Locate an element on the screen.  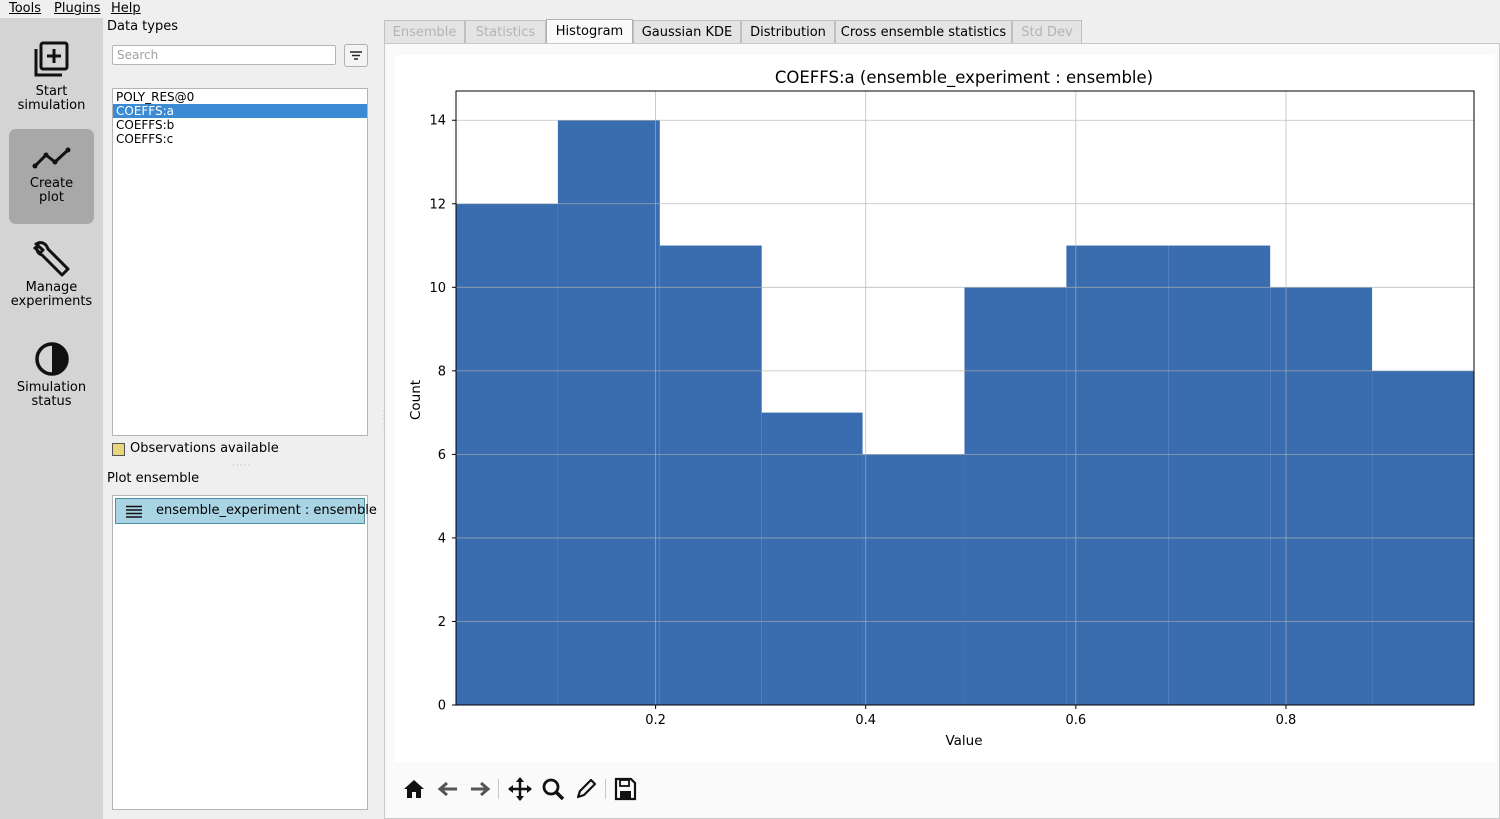
list-item: COEFFS:c is located at coordinates (145, 139).